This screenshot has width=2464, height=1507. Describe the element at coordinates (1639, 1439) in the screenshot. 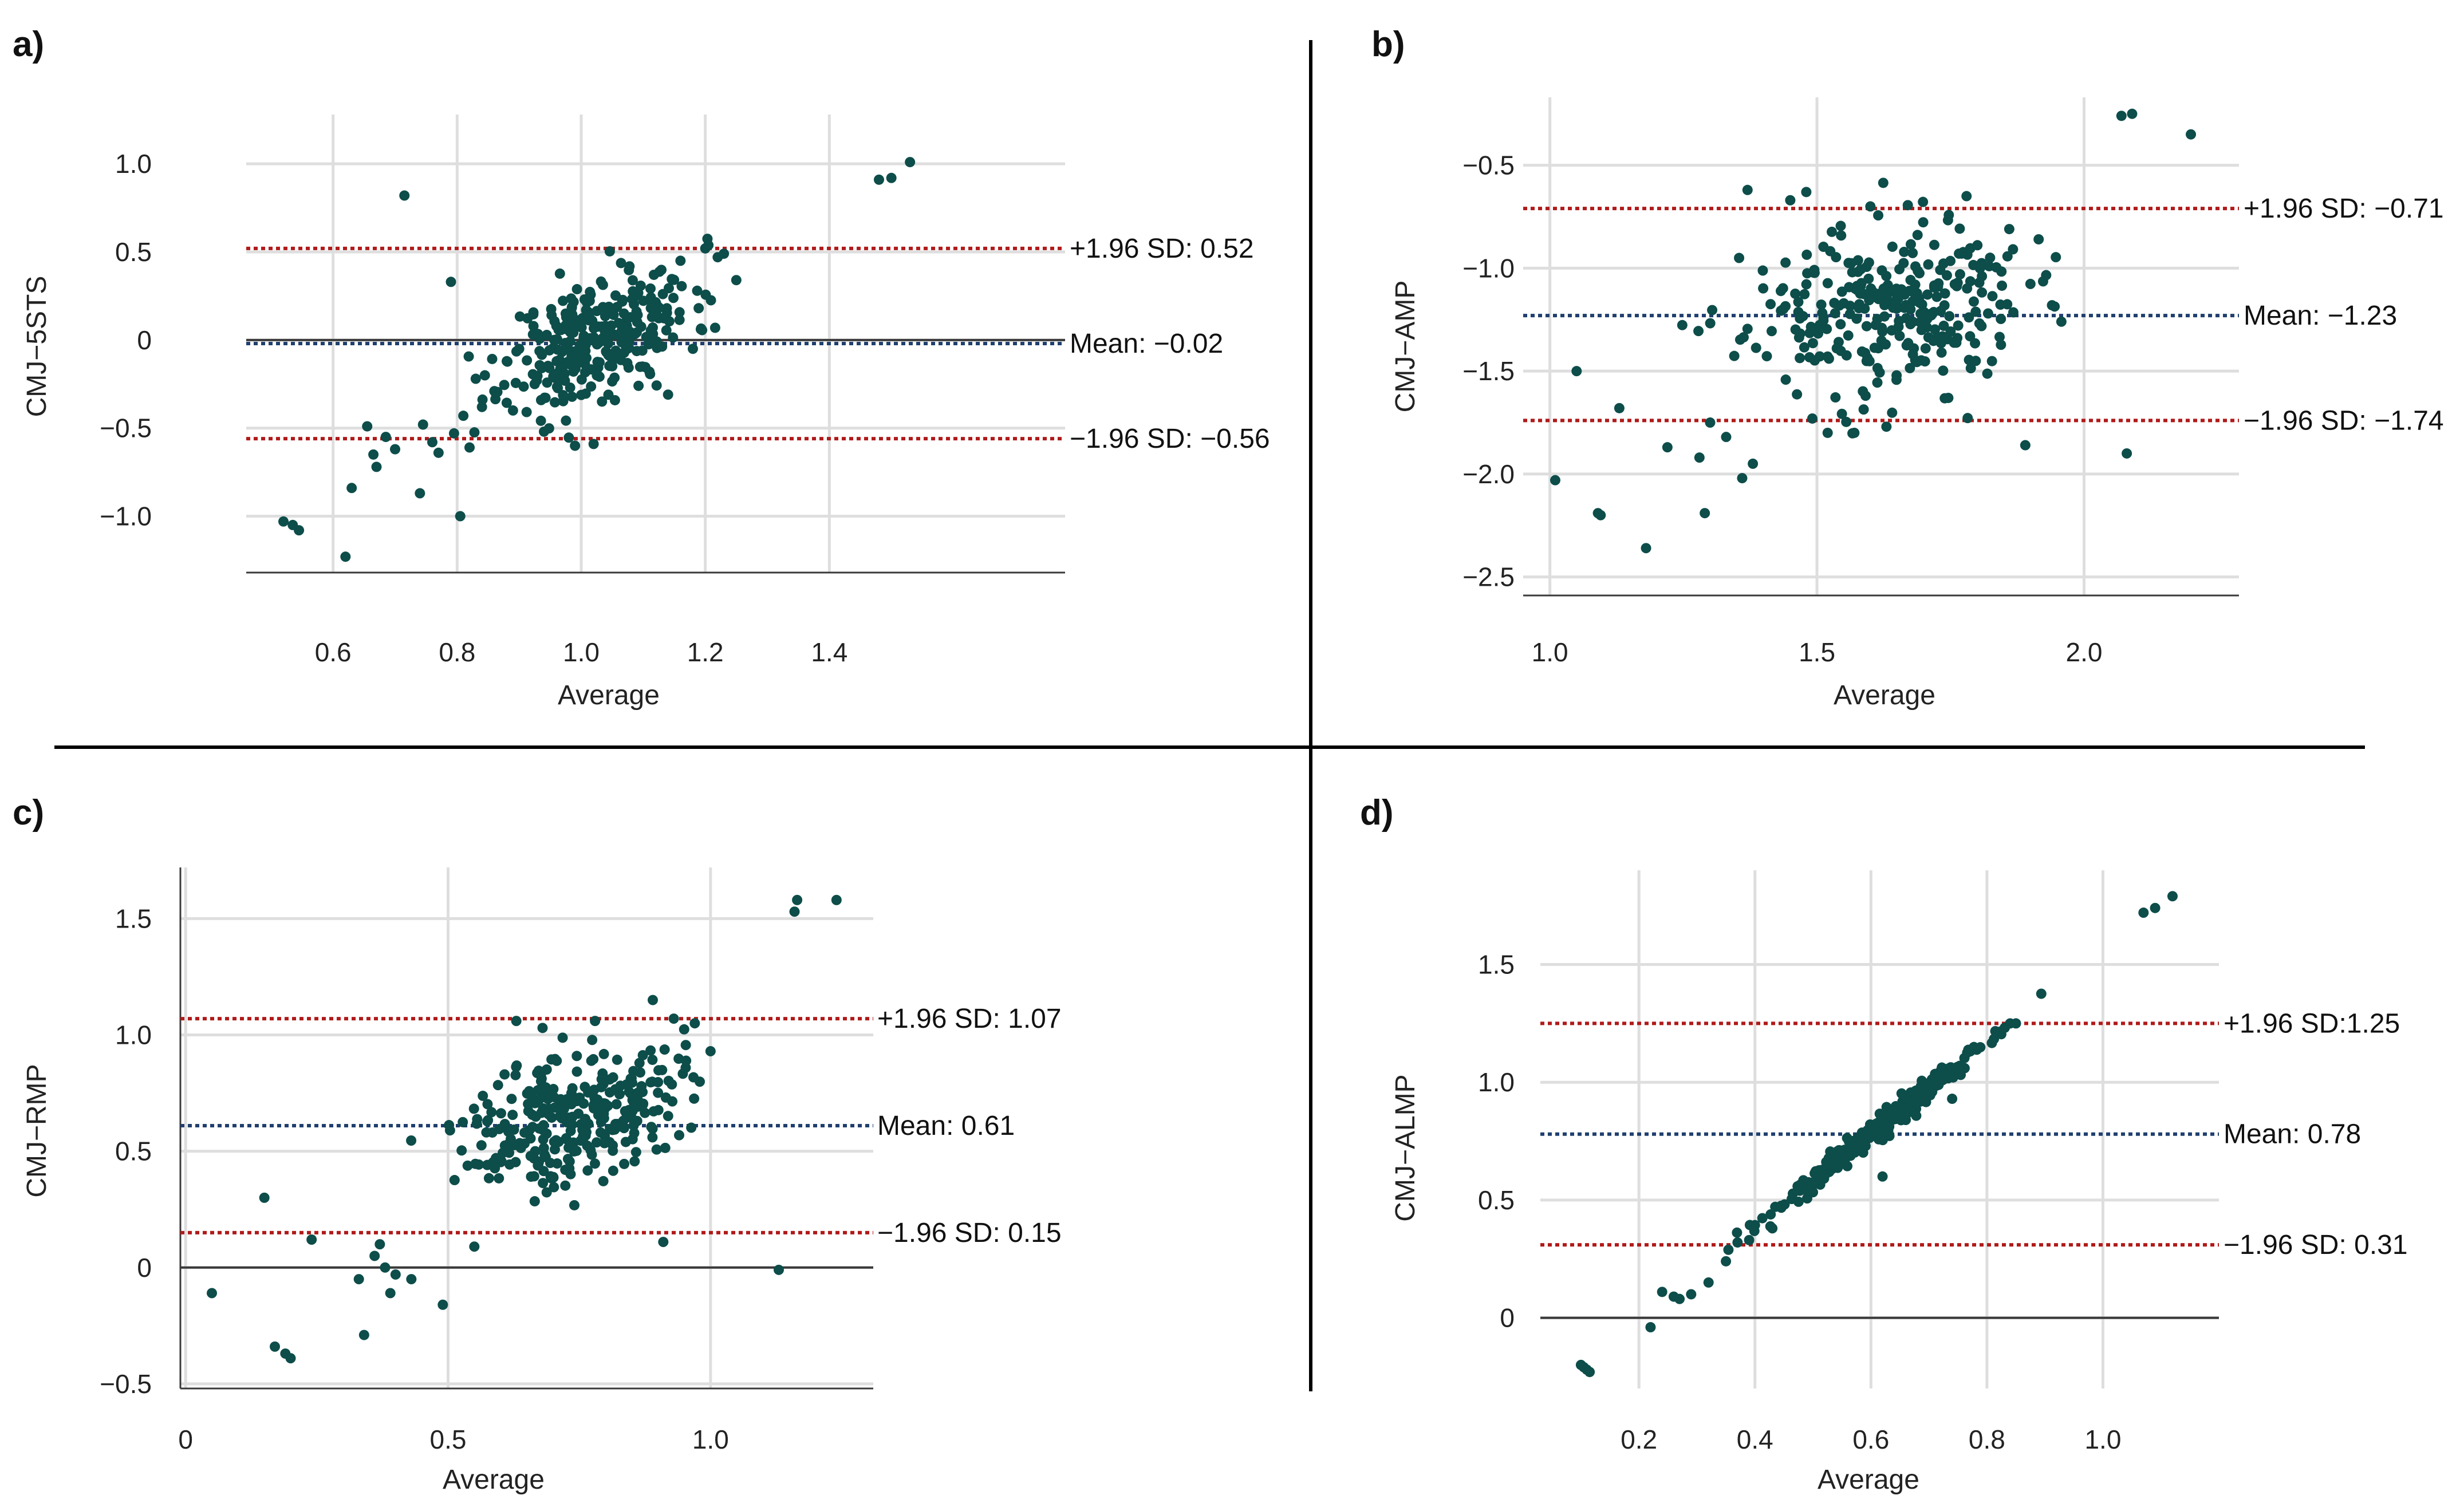

I see `panel-d-x-tick-label: 0.2` at that location.